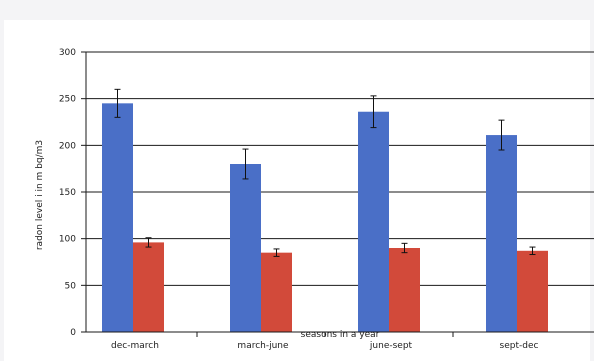  Describe the element at coordinates (324, 346) in the screenshot. I see `x-category-labels: dec-march march-june june-sept sept-dec` at that location.